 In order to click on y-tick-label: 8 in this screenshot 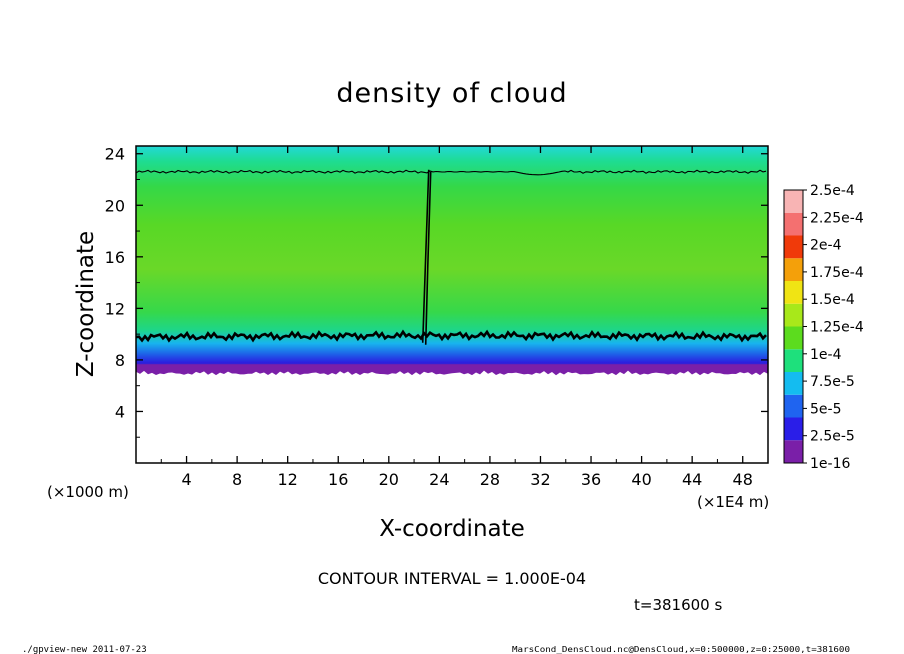, I will do `click(120, 360)`.